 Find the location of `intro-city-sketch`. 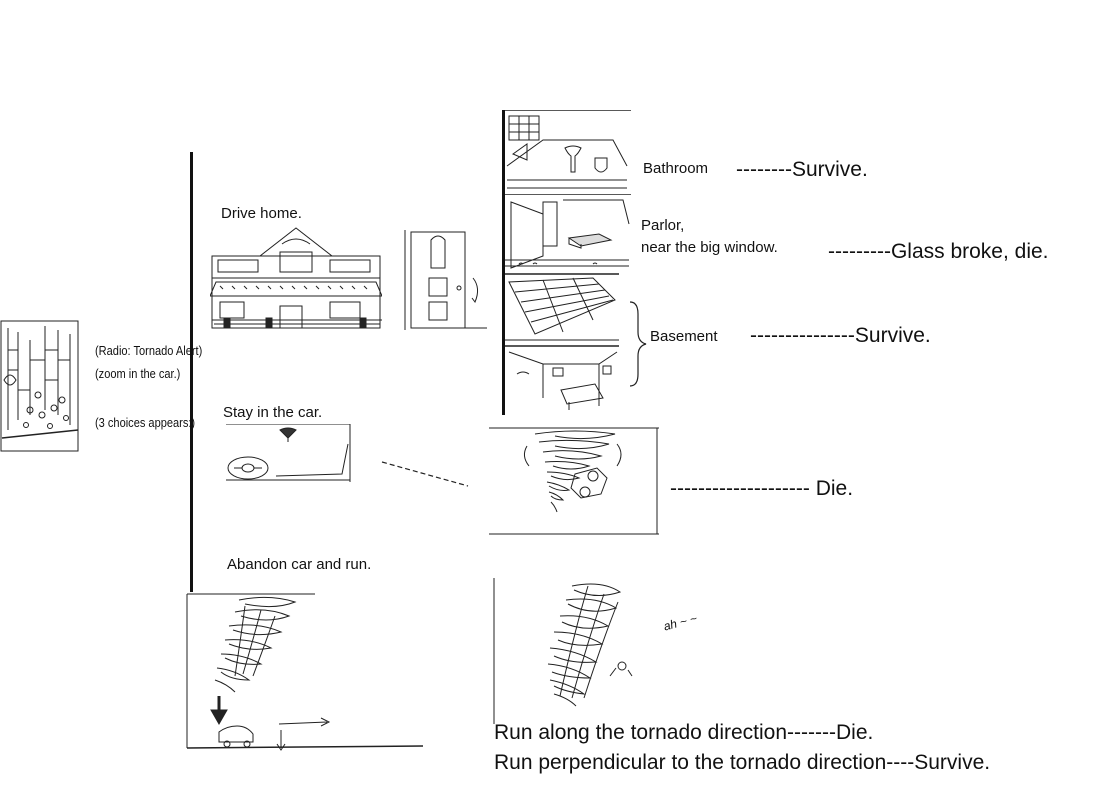

intro-city-sketch is located at coordinates (40, 386).